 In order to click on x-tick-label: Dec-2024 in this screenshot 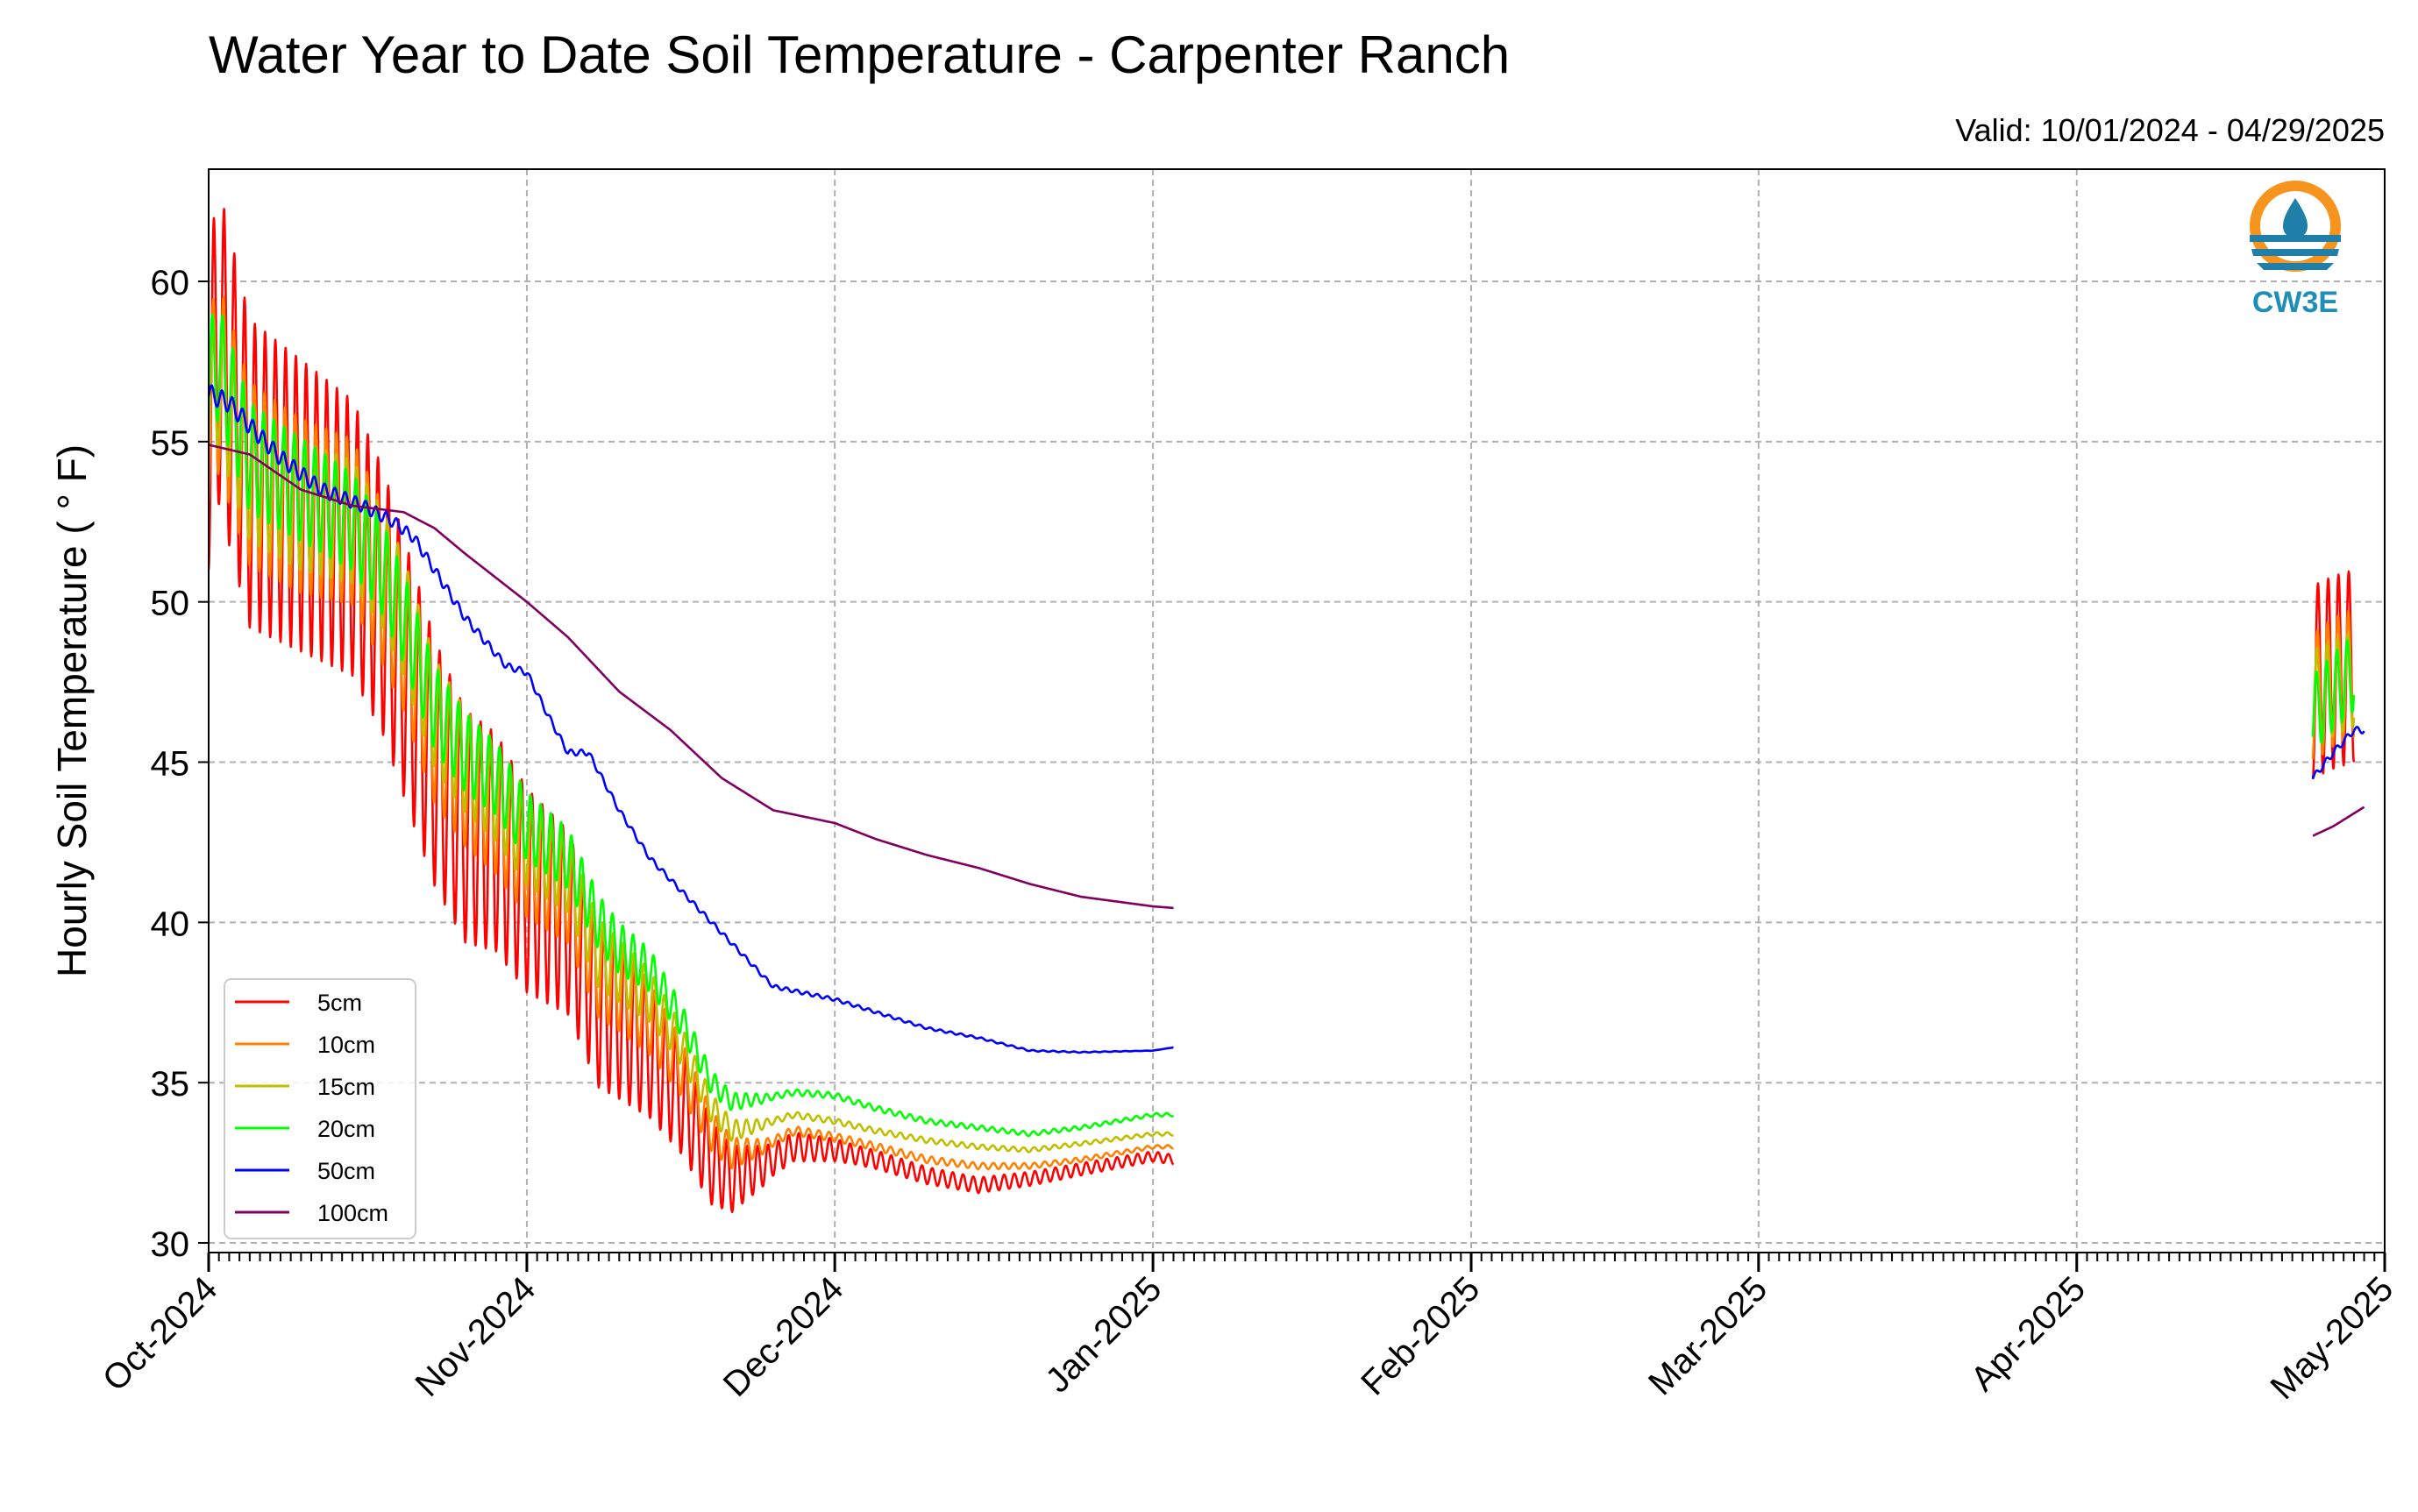, I will do `click(783, 1336)`.